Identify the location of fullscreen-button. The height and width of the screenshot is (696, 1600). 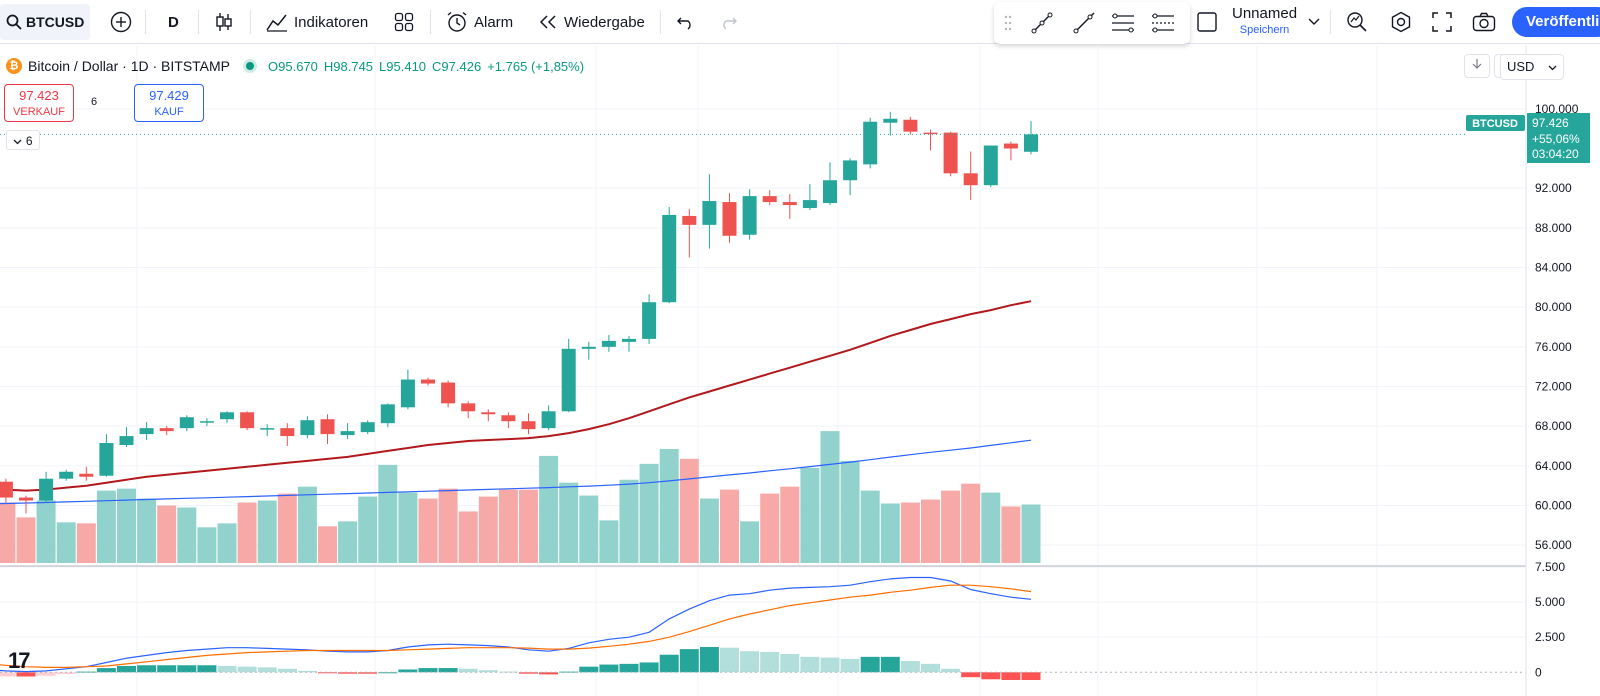
(1442, 22).